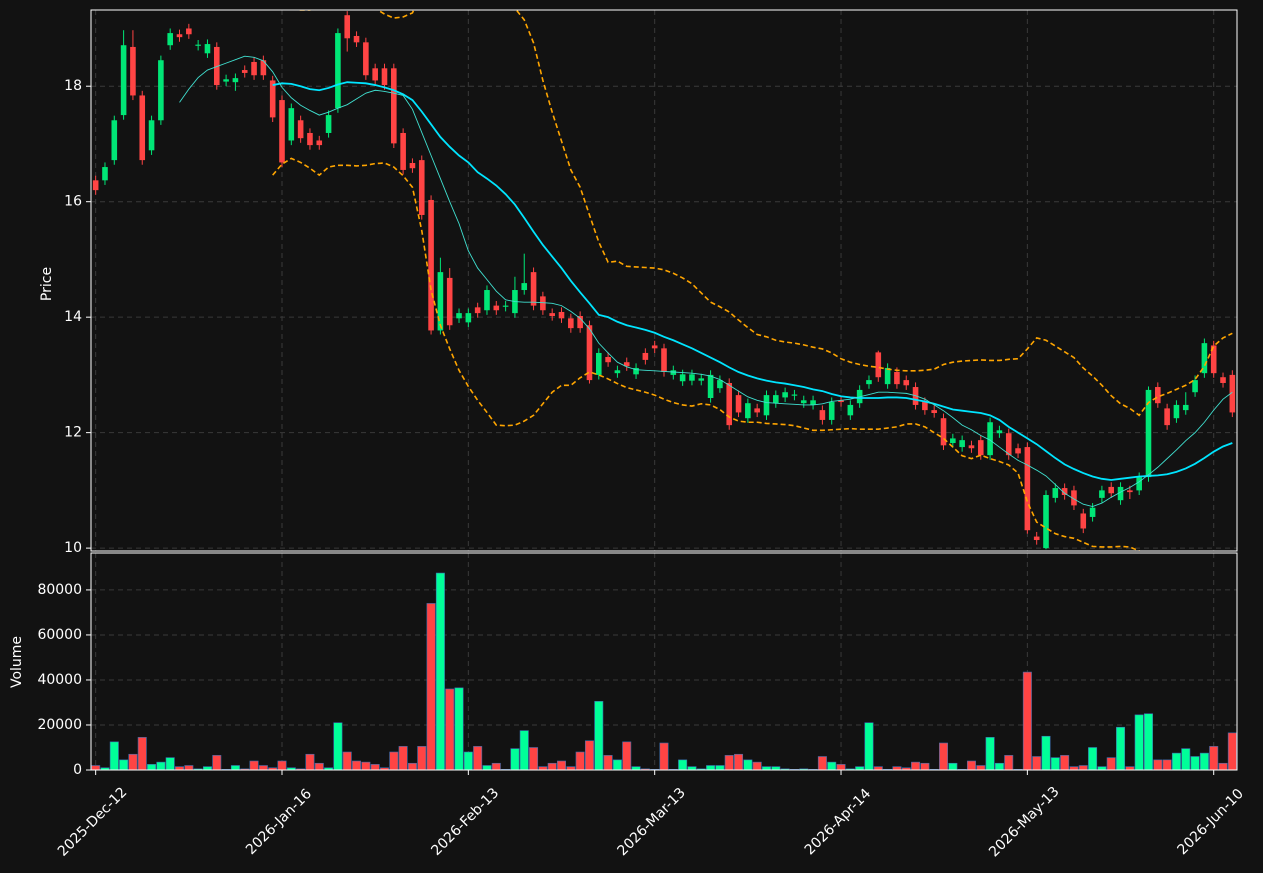 The height and width of the screenshot is (873, 1263). Describe the element at coordinates (652, 822) in the screenshot. I see `x-tick-label: 2026-Mar-13` at that location.